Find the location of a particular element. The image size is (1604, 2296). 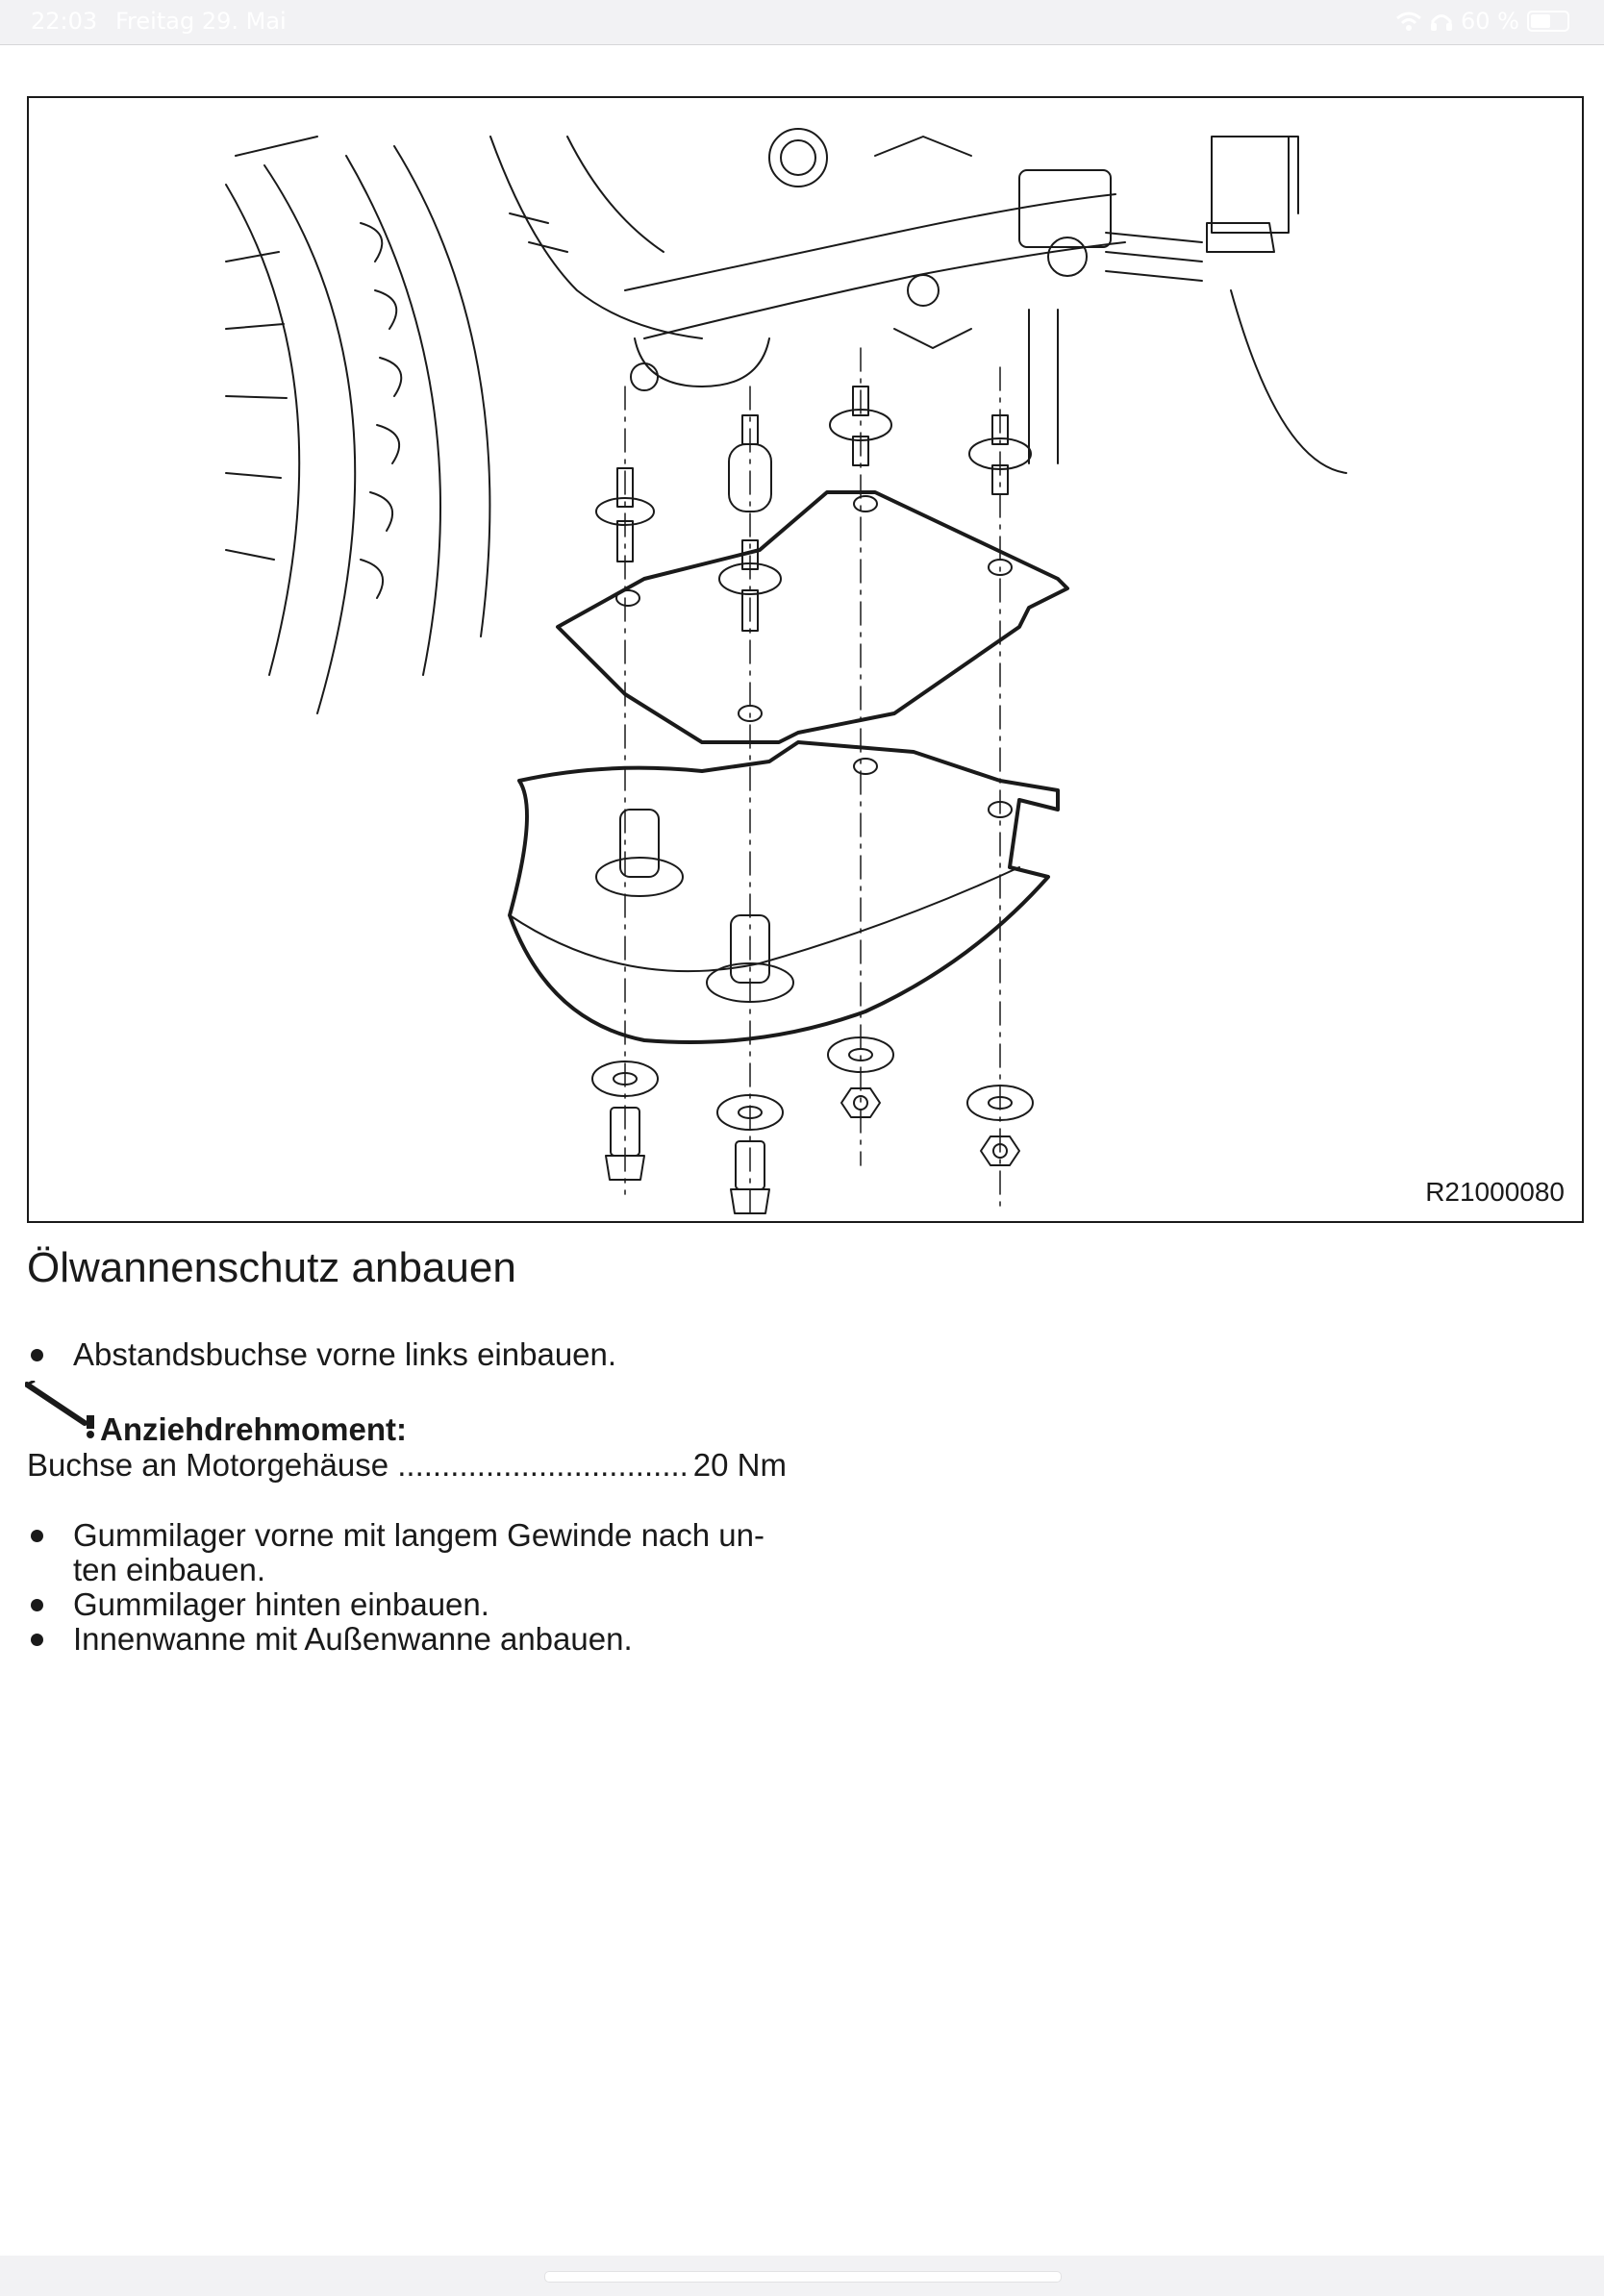

section-title: Ölwannenschutz anbauen is located at coordinates (271, 1267).